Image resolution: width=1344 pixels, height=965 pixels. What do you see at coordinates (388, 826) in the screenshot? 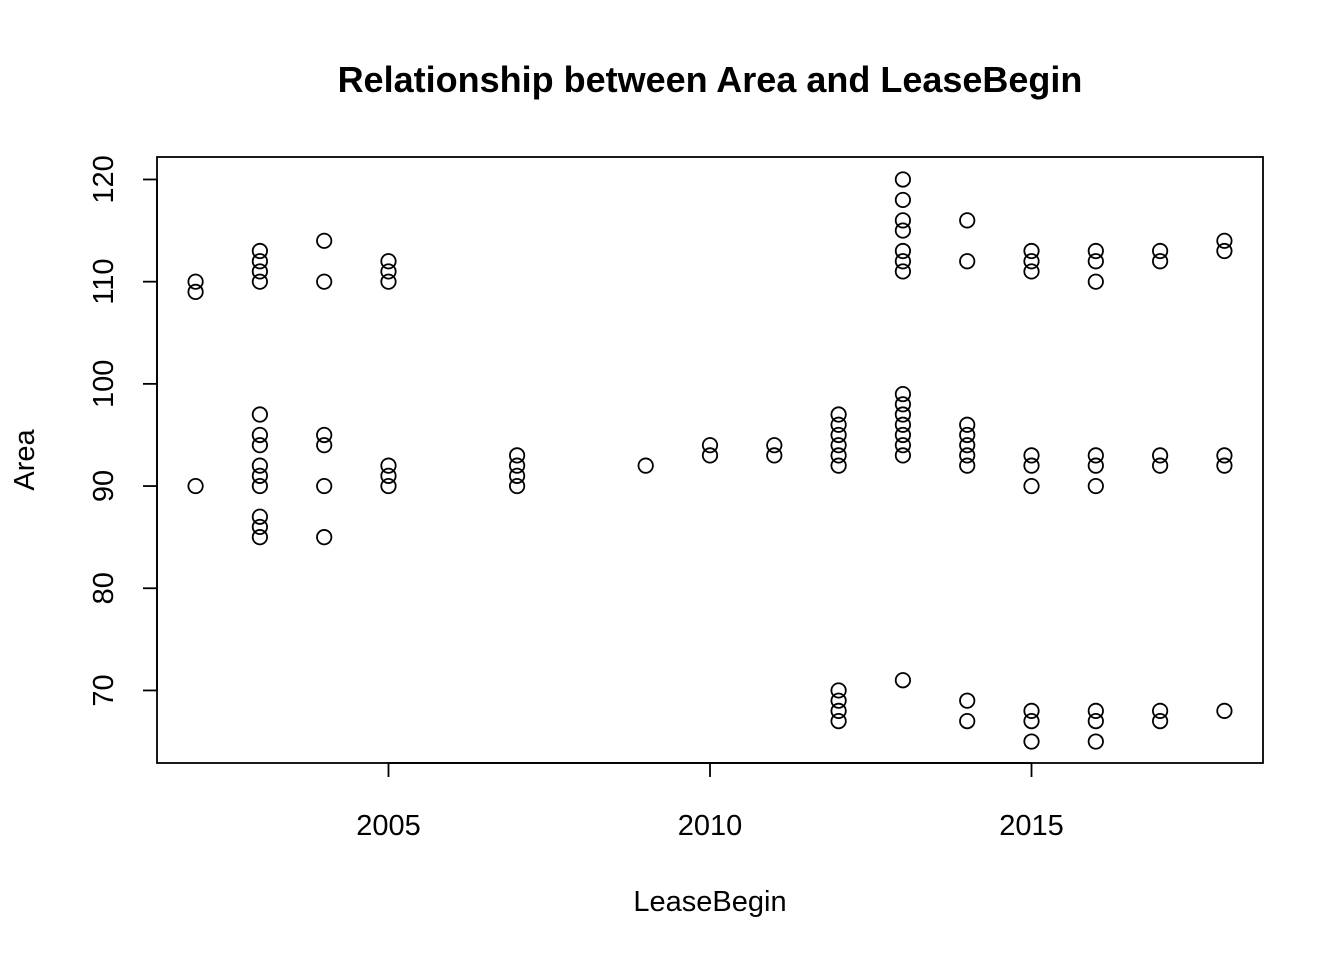
I see `x-tick-label: 2005` at bounding box center [388, 826].